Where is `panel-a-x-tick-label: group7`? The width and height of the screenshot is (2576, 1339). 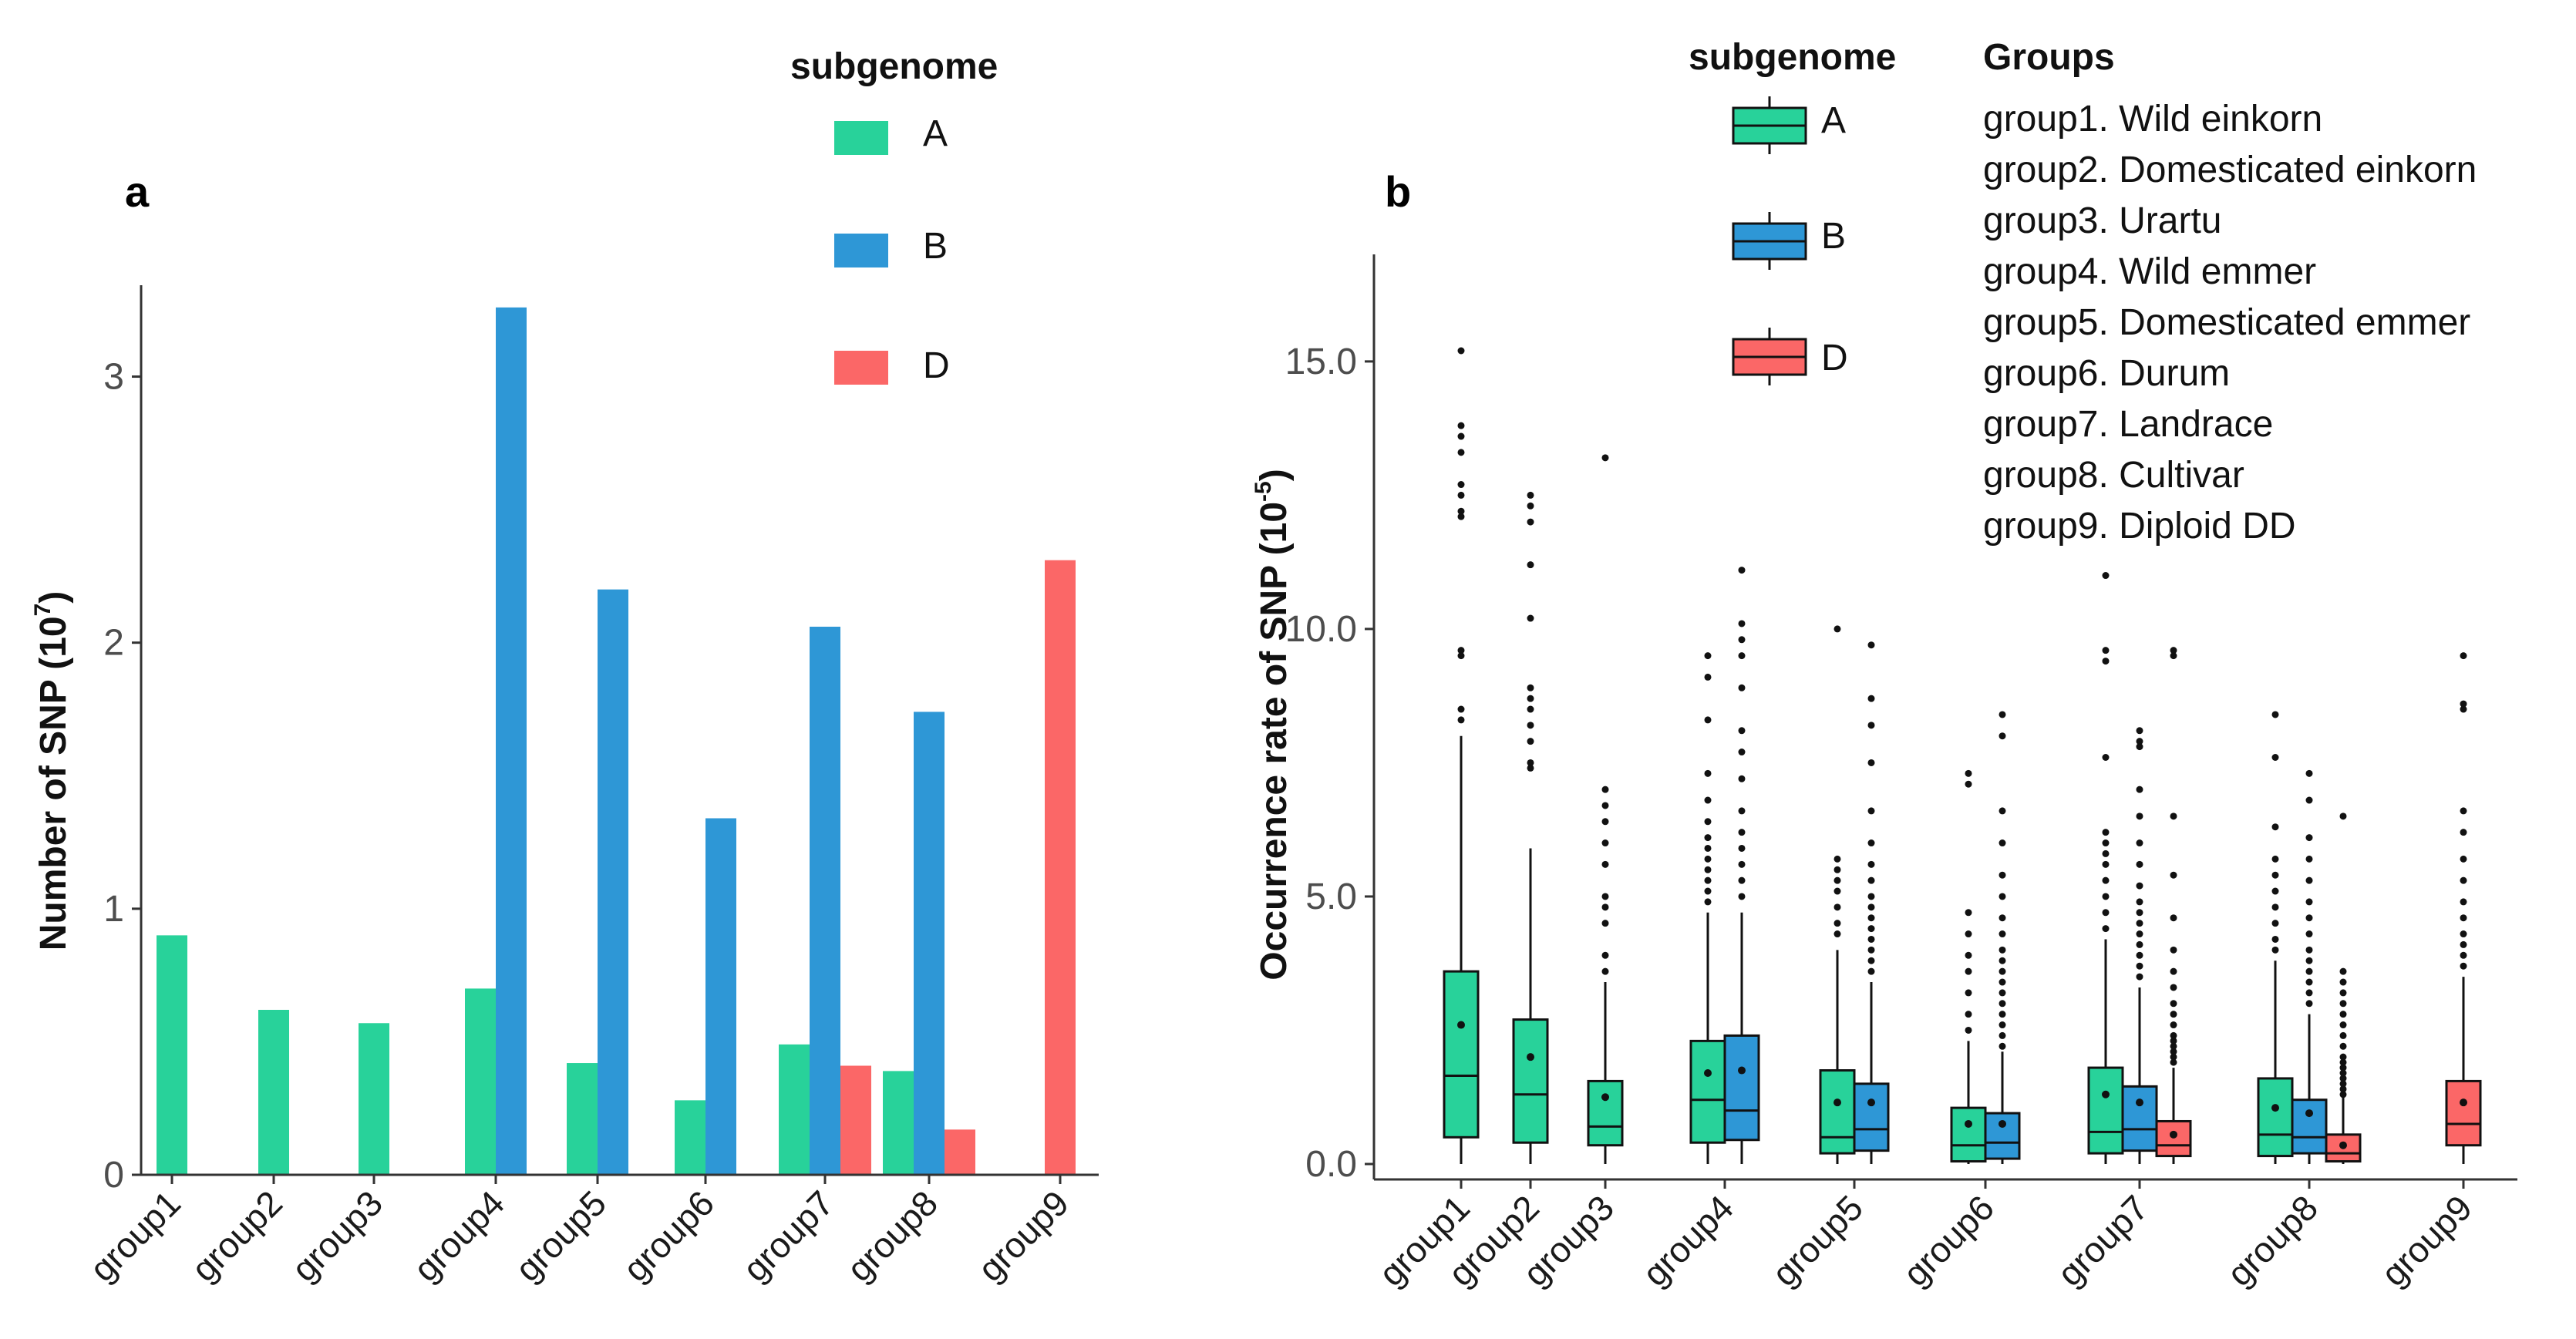
panel-a-x-tick-label: group7 is located at coordinates (788, 1236).